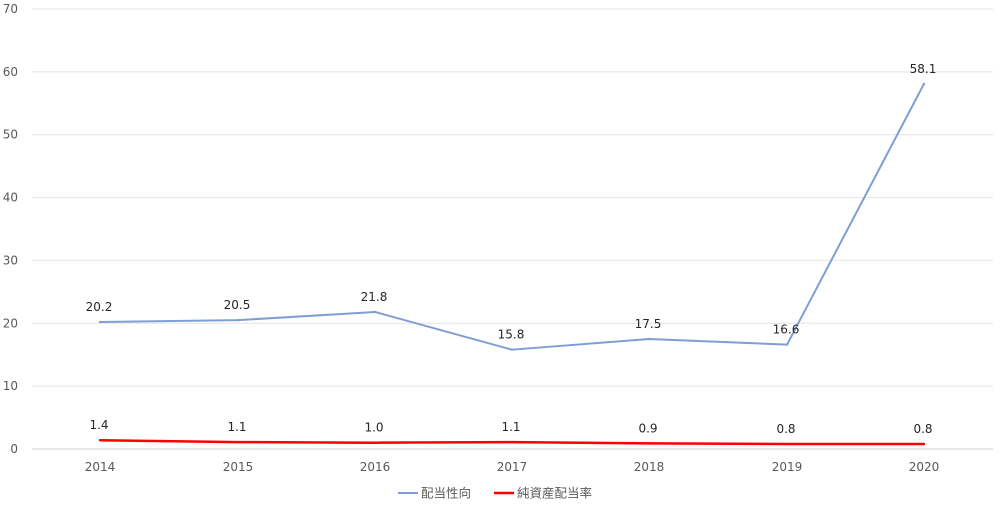  I want to click on x-tick-label: 2018, so click(649, 467).